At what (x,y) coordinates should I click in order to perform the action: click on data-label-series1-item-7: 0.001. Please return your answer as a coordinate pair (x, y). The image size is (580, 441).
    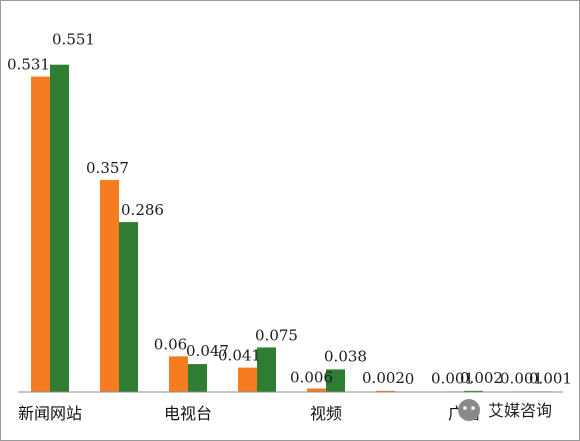
    Looking at the image, I should click on (521, 378).